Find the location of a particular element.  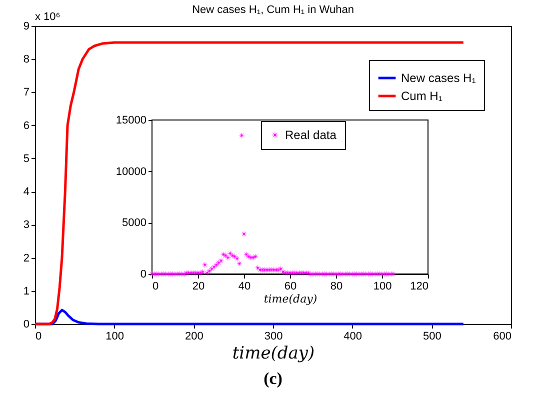

x-tick-label: 80 is located at coordinates (336, 286).